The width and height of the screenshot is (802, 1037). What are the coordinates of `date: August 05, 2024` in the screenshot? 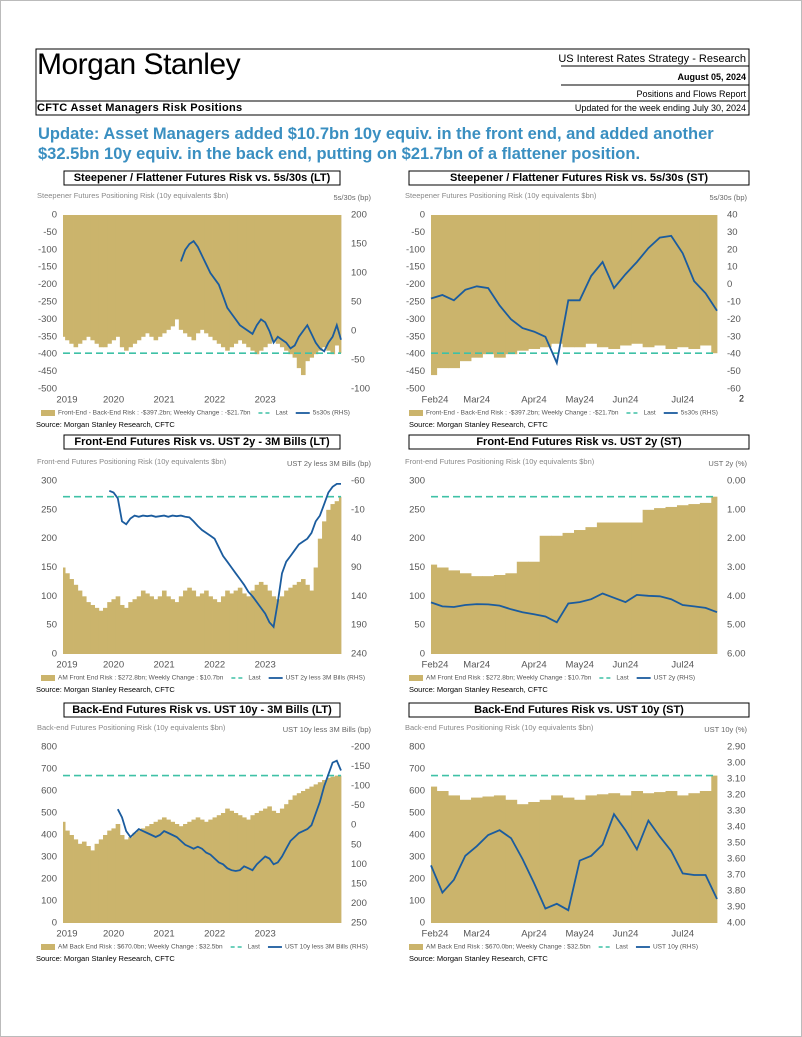 It's located at (711, 77).